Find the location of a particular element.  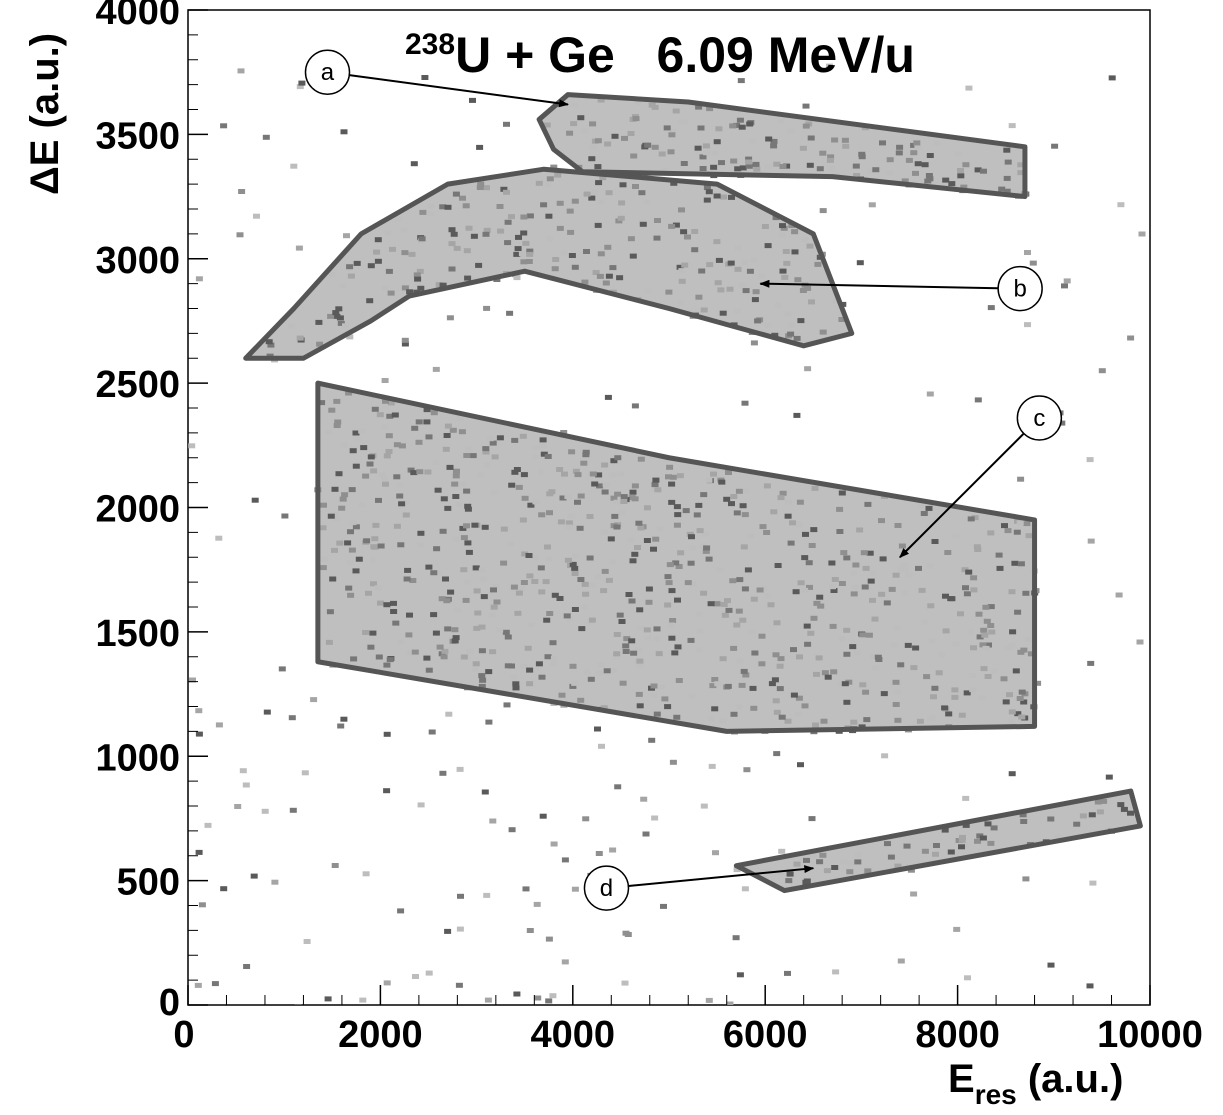

y-tick-label: 3500 is located at coordinates (137, 136).